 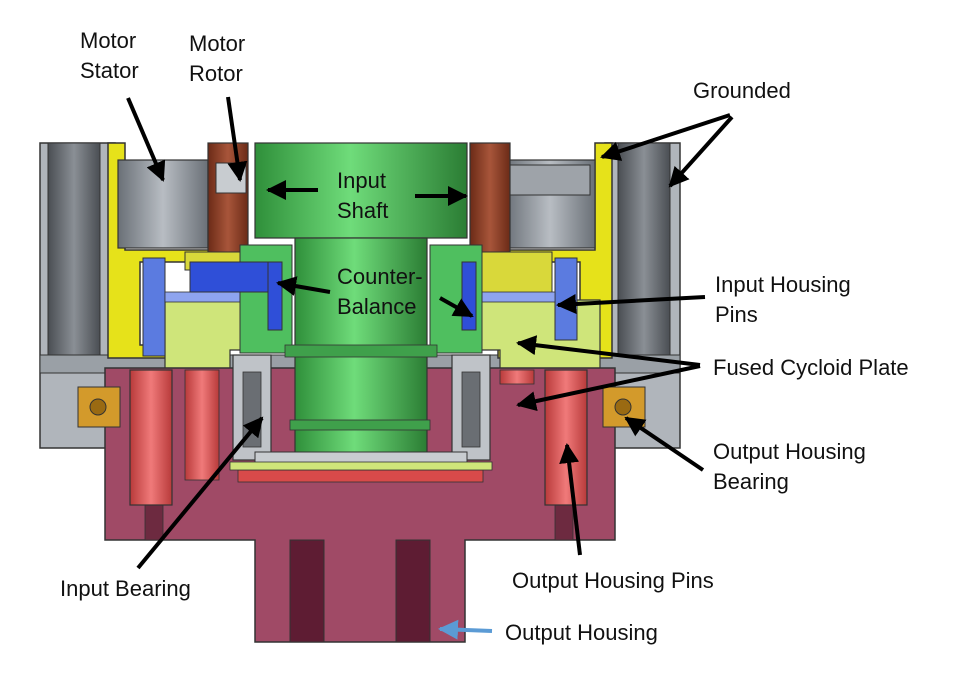 I want to click on label-input-shaft-line1: Input, so click(x=361, y=180).